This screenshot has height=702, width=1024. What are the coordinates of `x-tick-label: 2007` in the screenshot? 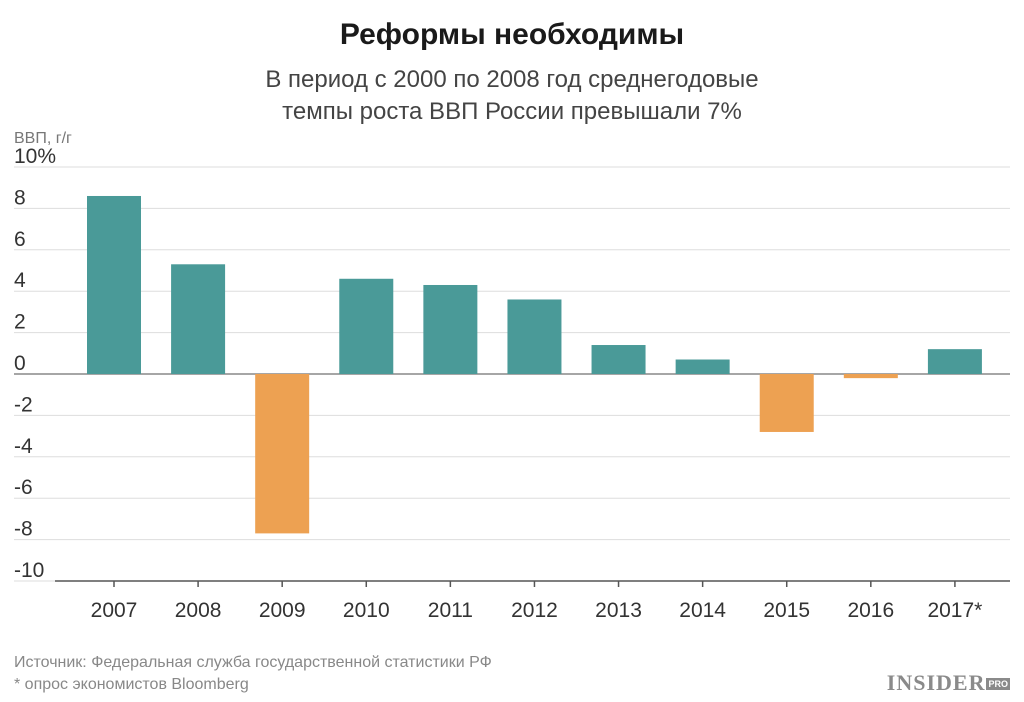 It's located at (114, 610).